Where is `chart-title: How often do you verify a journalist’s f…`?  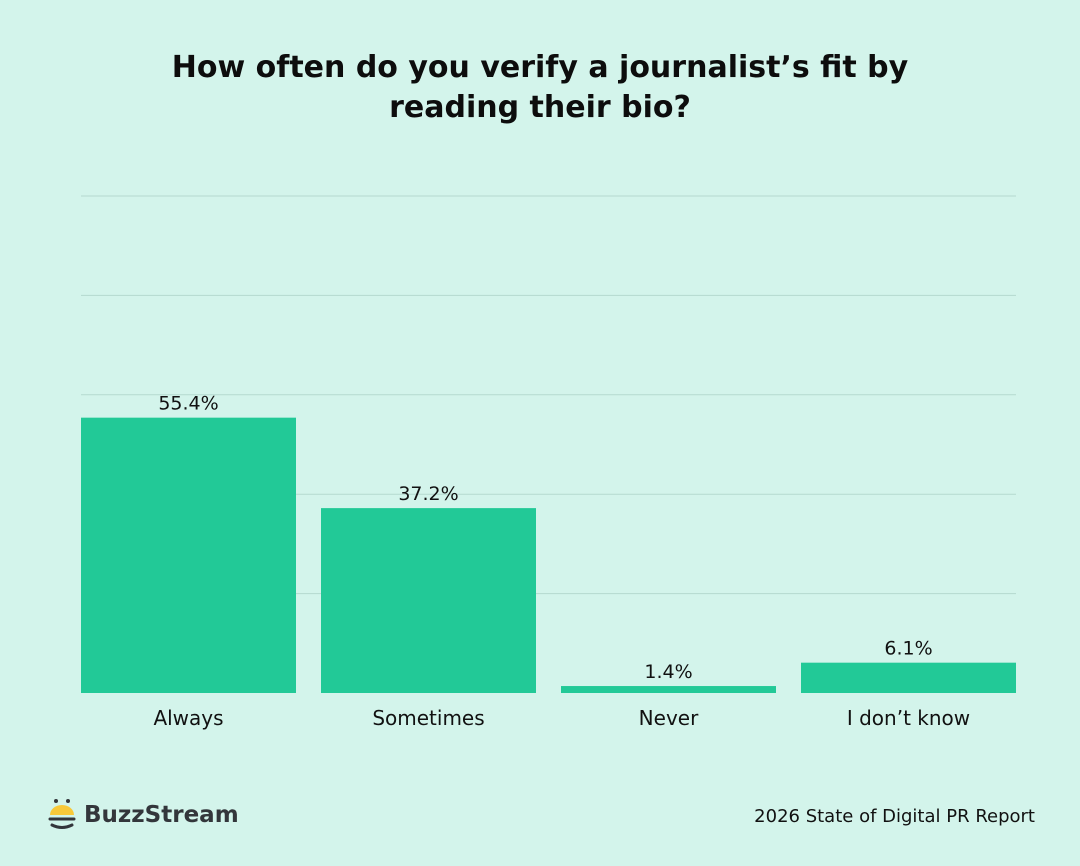 chart-title: How often do you verify a journalist’s f… is located at coordinates (540, 87).